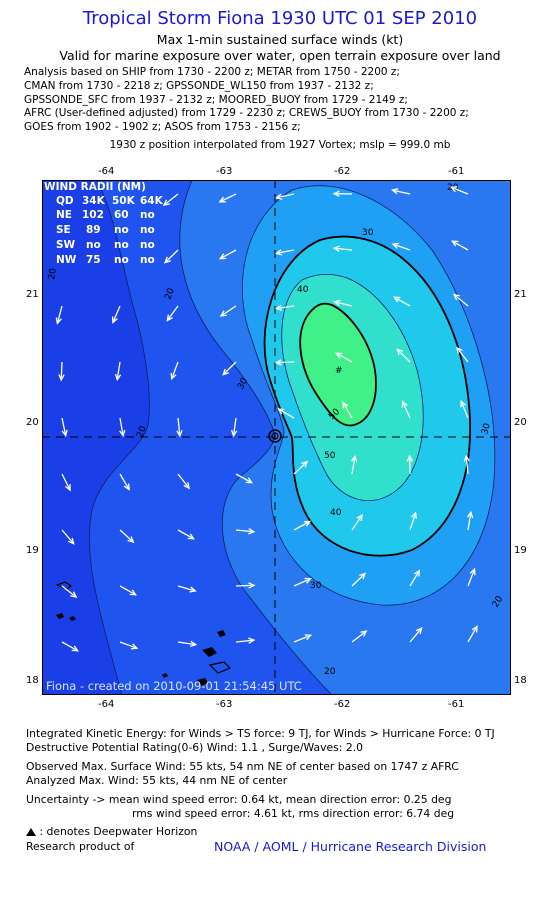 The image size is (560, 915). Describe the element at coordinates (111, 831) in the screenshot. I see `deepwater-note: : denotes Deepwater Horizon` at that location.